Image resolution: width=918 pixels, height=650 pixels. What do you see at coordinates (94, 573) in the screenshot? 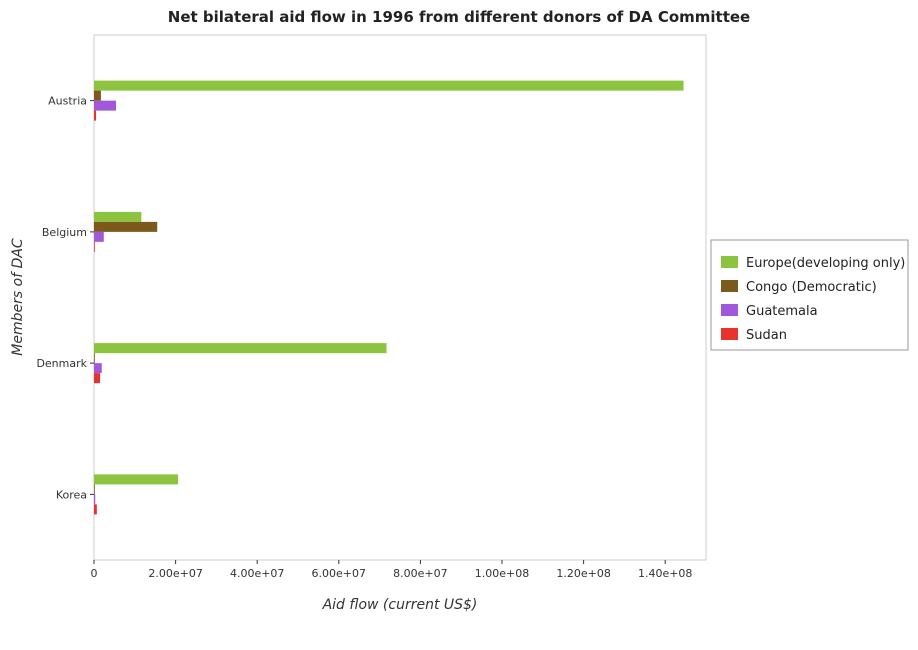
I see `x-tick-label: 0` at bounding box center [94, 573].